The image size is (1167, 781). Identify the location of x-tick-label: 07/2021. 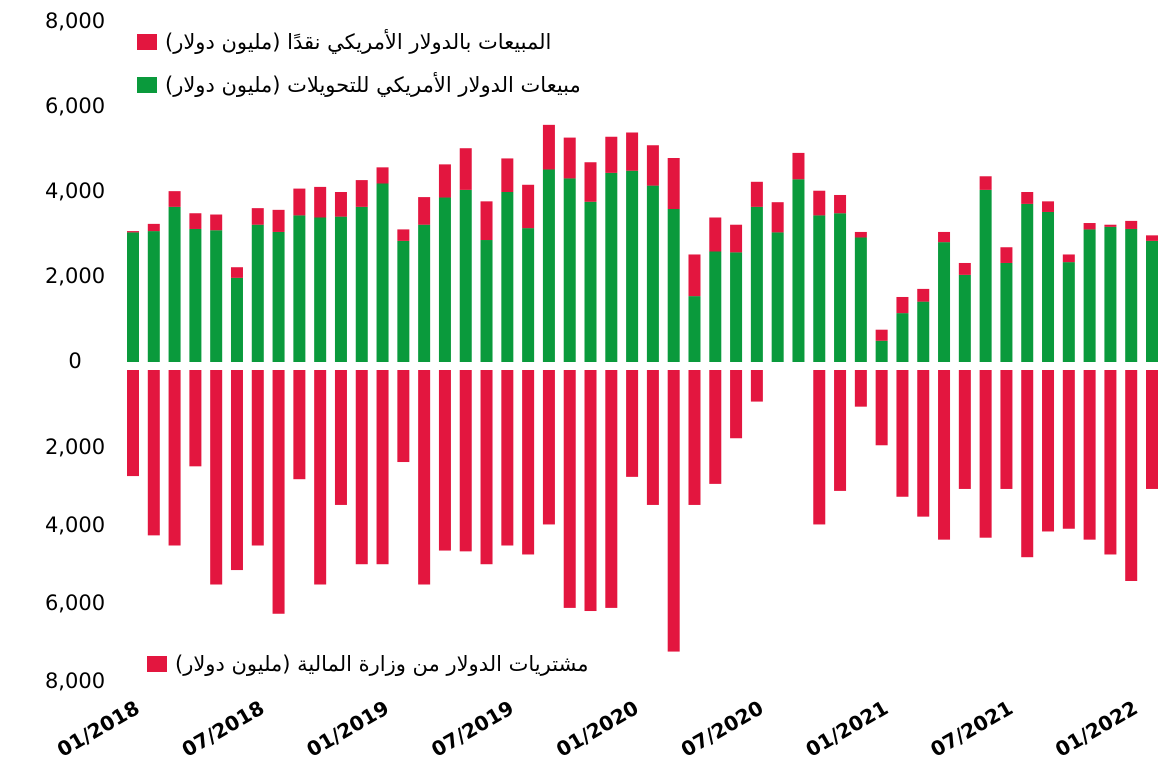
(971, 729).